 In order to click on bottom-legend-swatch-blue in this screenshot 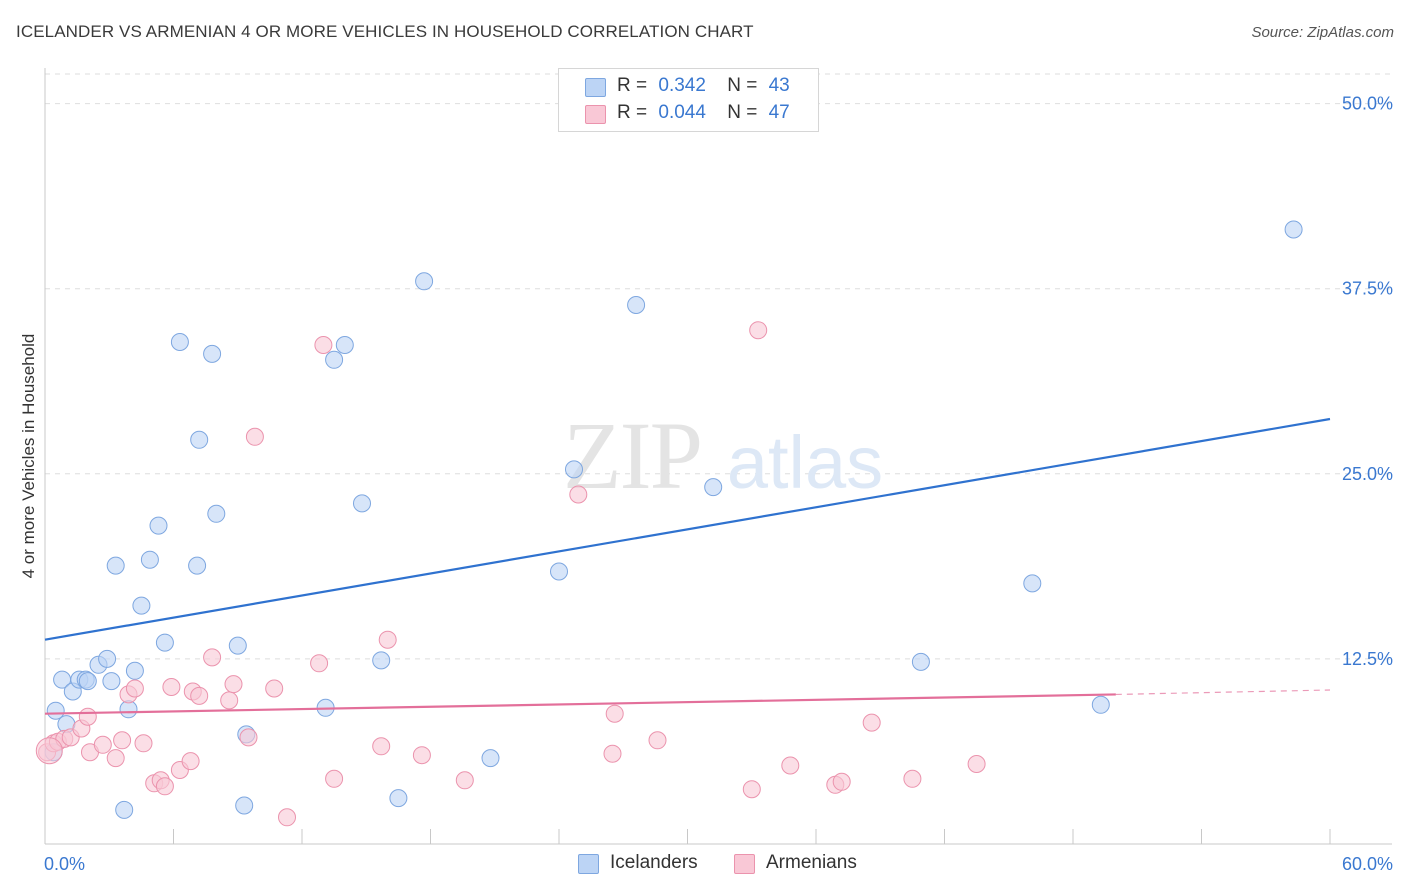, I will do `click(588, 864)`.